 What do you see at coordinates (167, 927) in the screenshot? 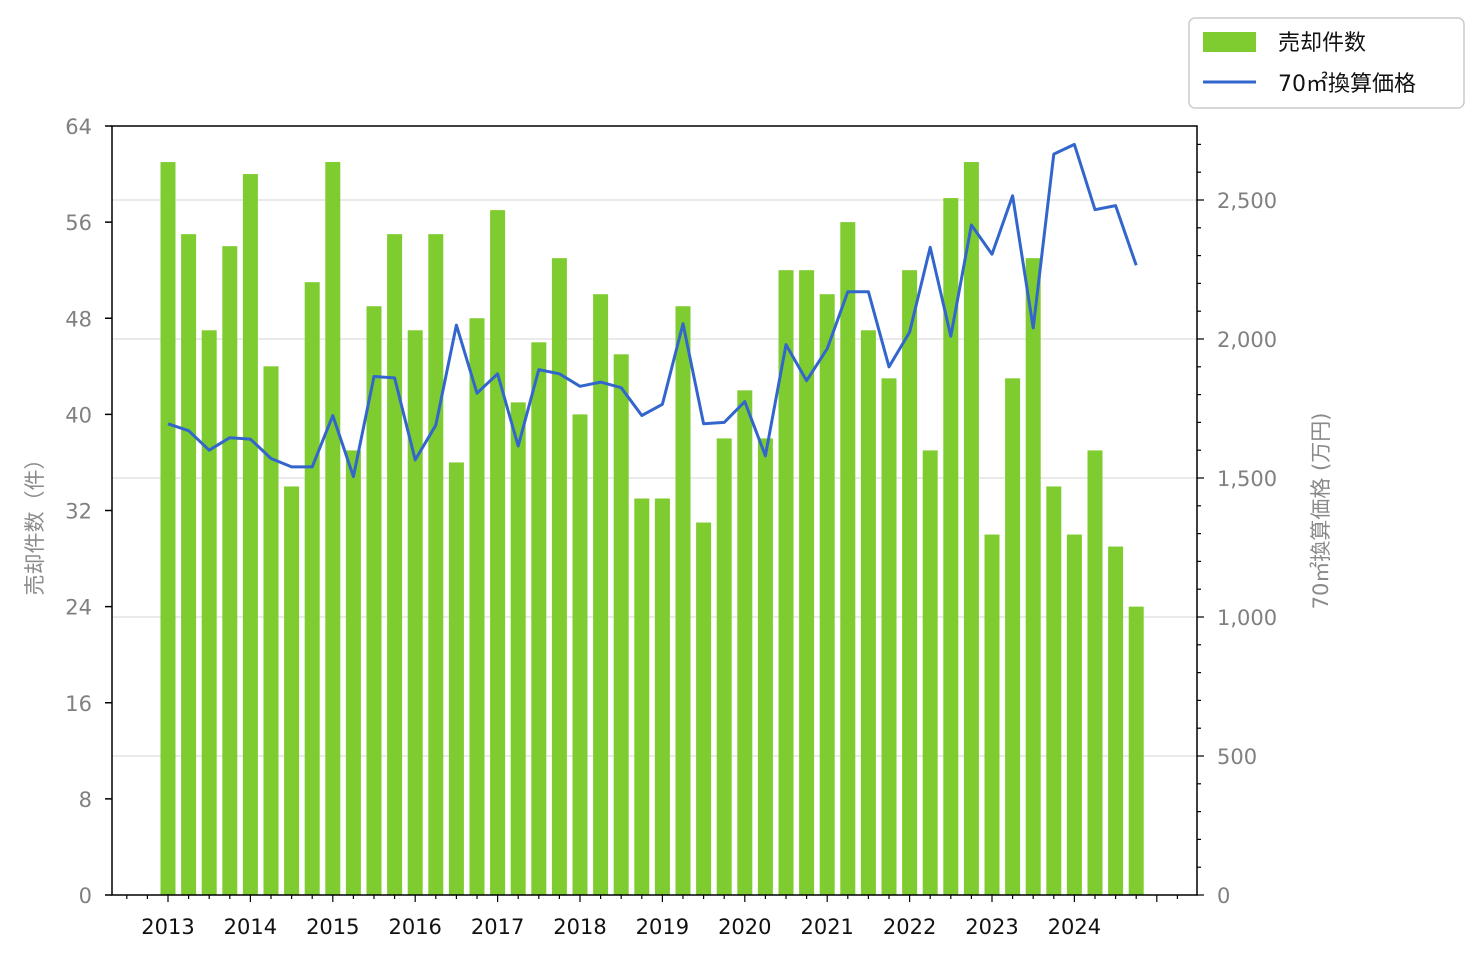
I see `x-tick-label: 2013` at bounding box center [167, 927].